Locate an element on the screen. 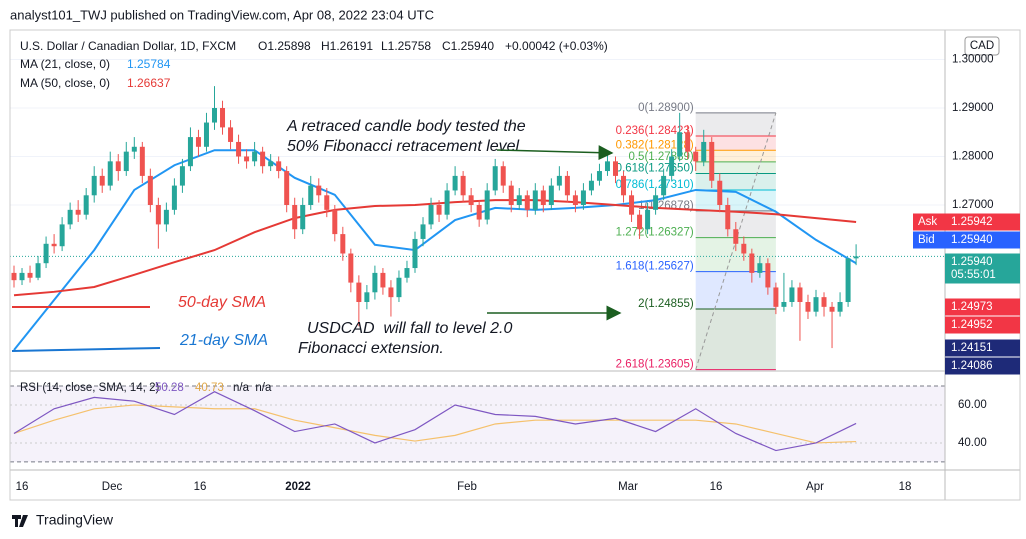 Image resolution: width=1026 pixels, height=539 pixels. price-tag-label: 1.24086 is located at coordinates (972, 366).